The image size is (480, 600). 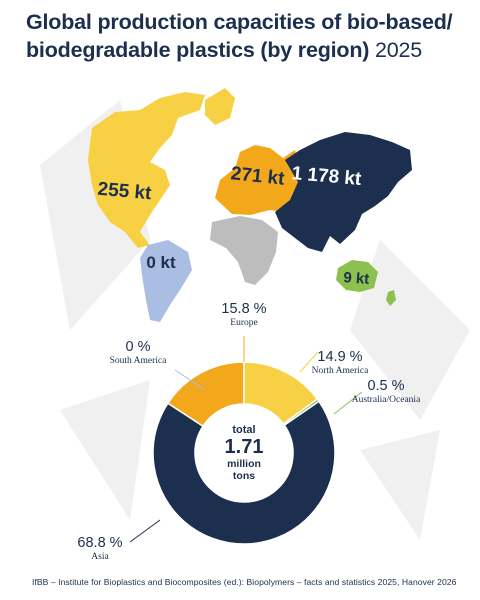 What do you see at coordinates (243, 430) in the screenshot?
I see `center-line1: total` at bounding box center [243, 430].